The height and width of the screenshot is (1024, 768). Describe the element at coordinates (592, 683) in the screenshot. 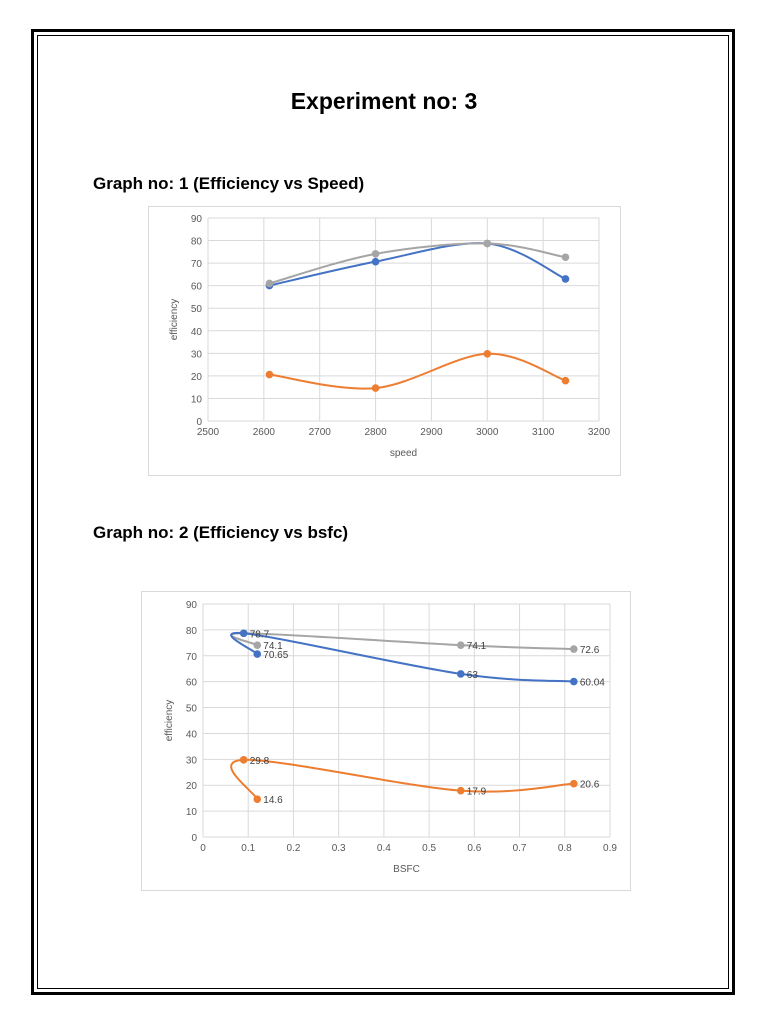

I see `data-label: 60.04` at that location.